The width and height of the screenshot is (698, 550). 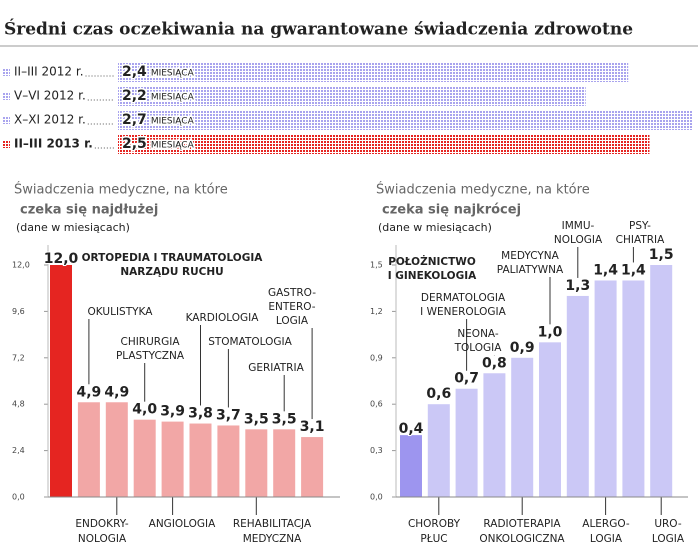 What do you see at coordinates (478, 334) in the screenshot?
I see `category-label: NEONA-` at bounding box center [478, 334].